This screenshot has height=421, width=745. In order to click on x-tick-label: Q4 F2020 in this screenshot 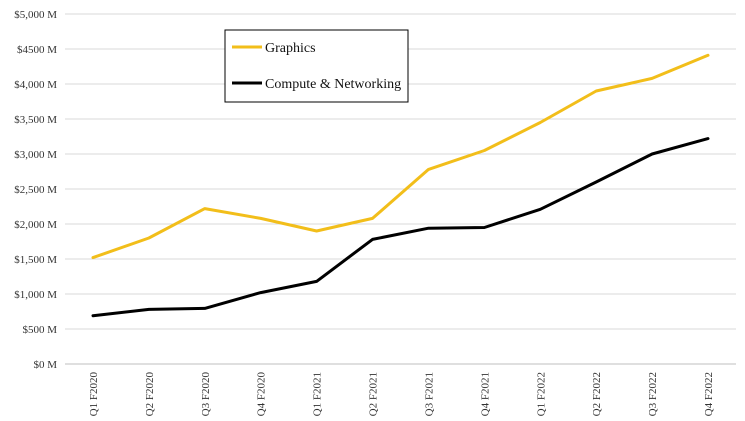, I will do `click(262, 394)`.